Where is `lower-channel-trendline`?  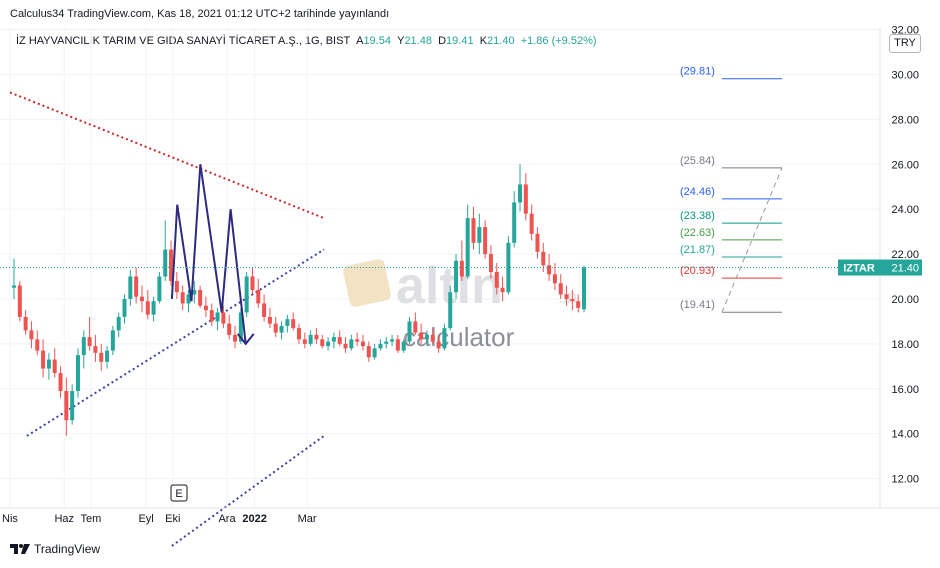
lower-channel-trendline is located at coordinates (248, 491).